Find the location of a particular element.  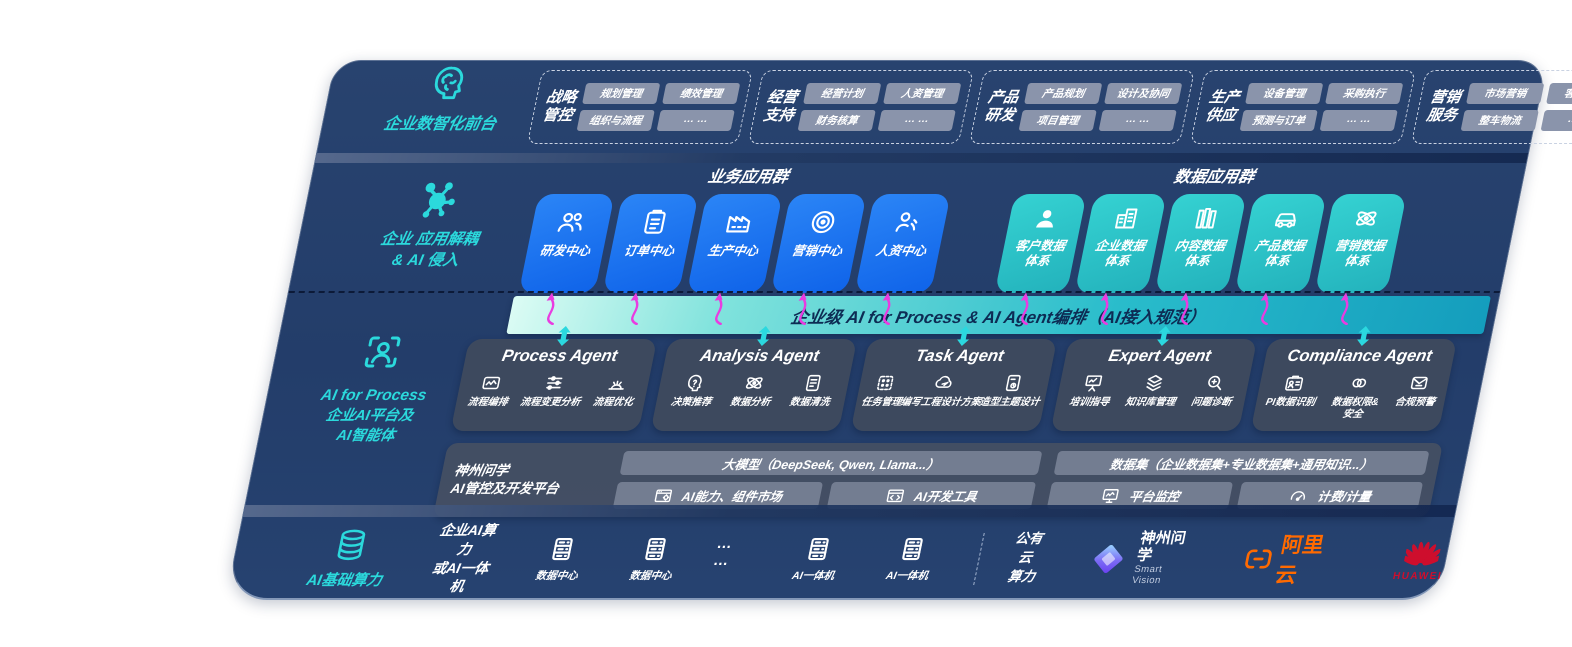

diagnose-icon is located at coordinates (1215, 383).